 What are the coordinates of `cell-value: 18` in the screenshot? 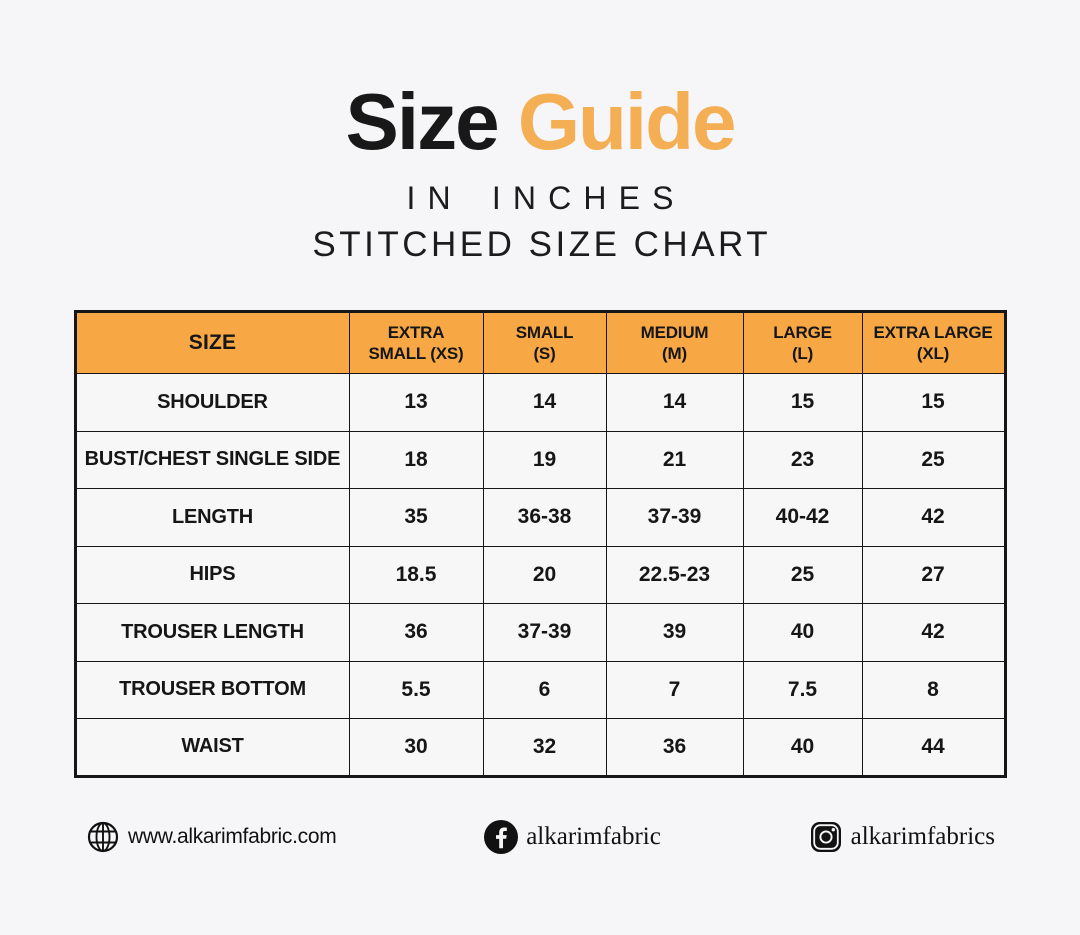 It's located at (416, 459).